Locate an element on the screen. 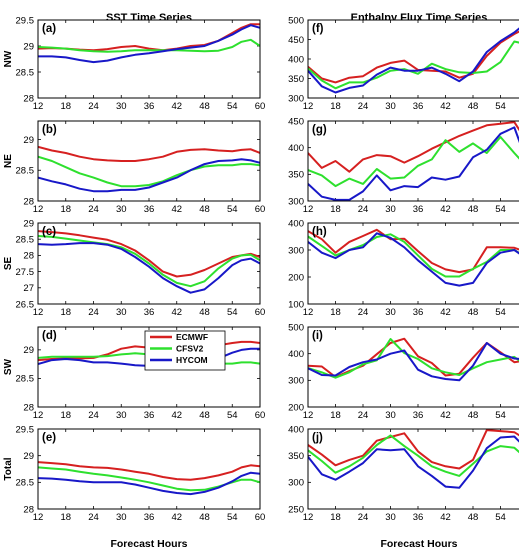 Image resolution: width=519 pixels, height=550 pixels. panel-j: 121824303642485460250300350400(j) is located at coordinates (403, 473).